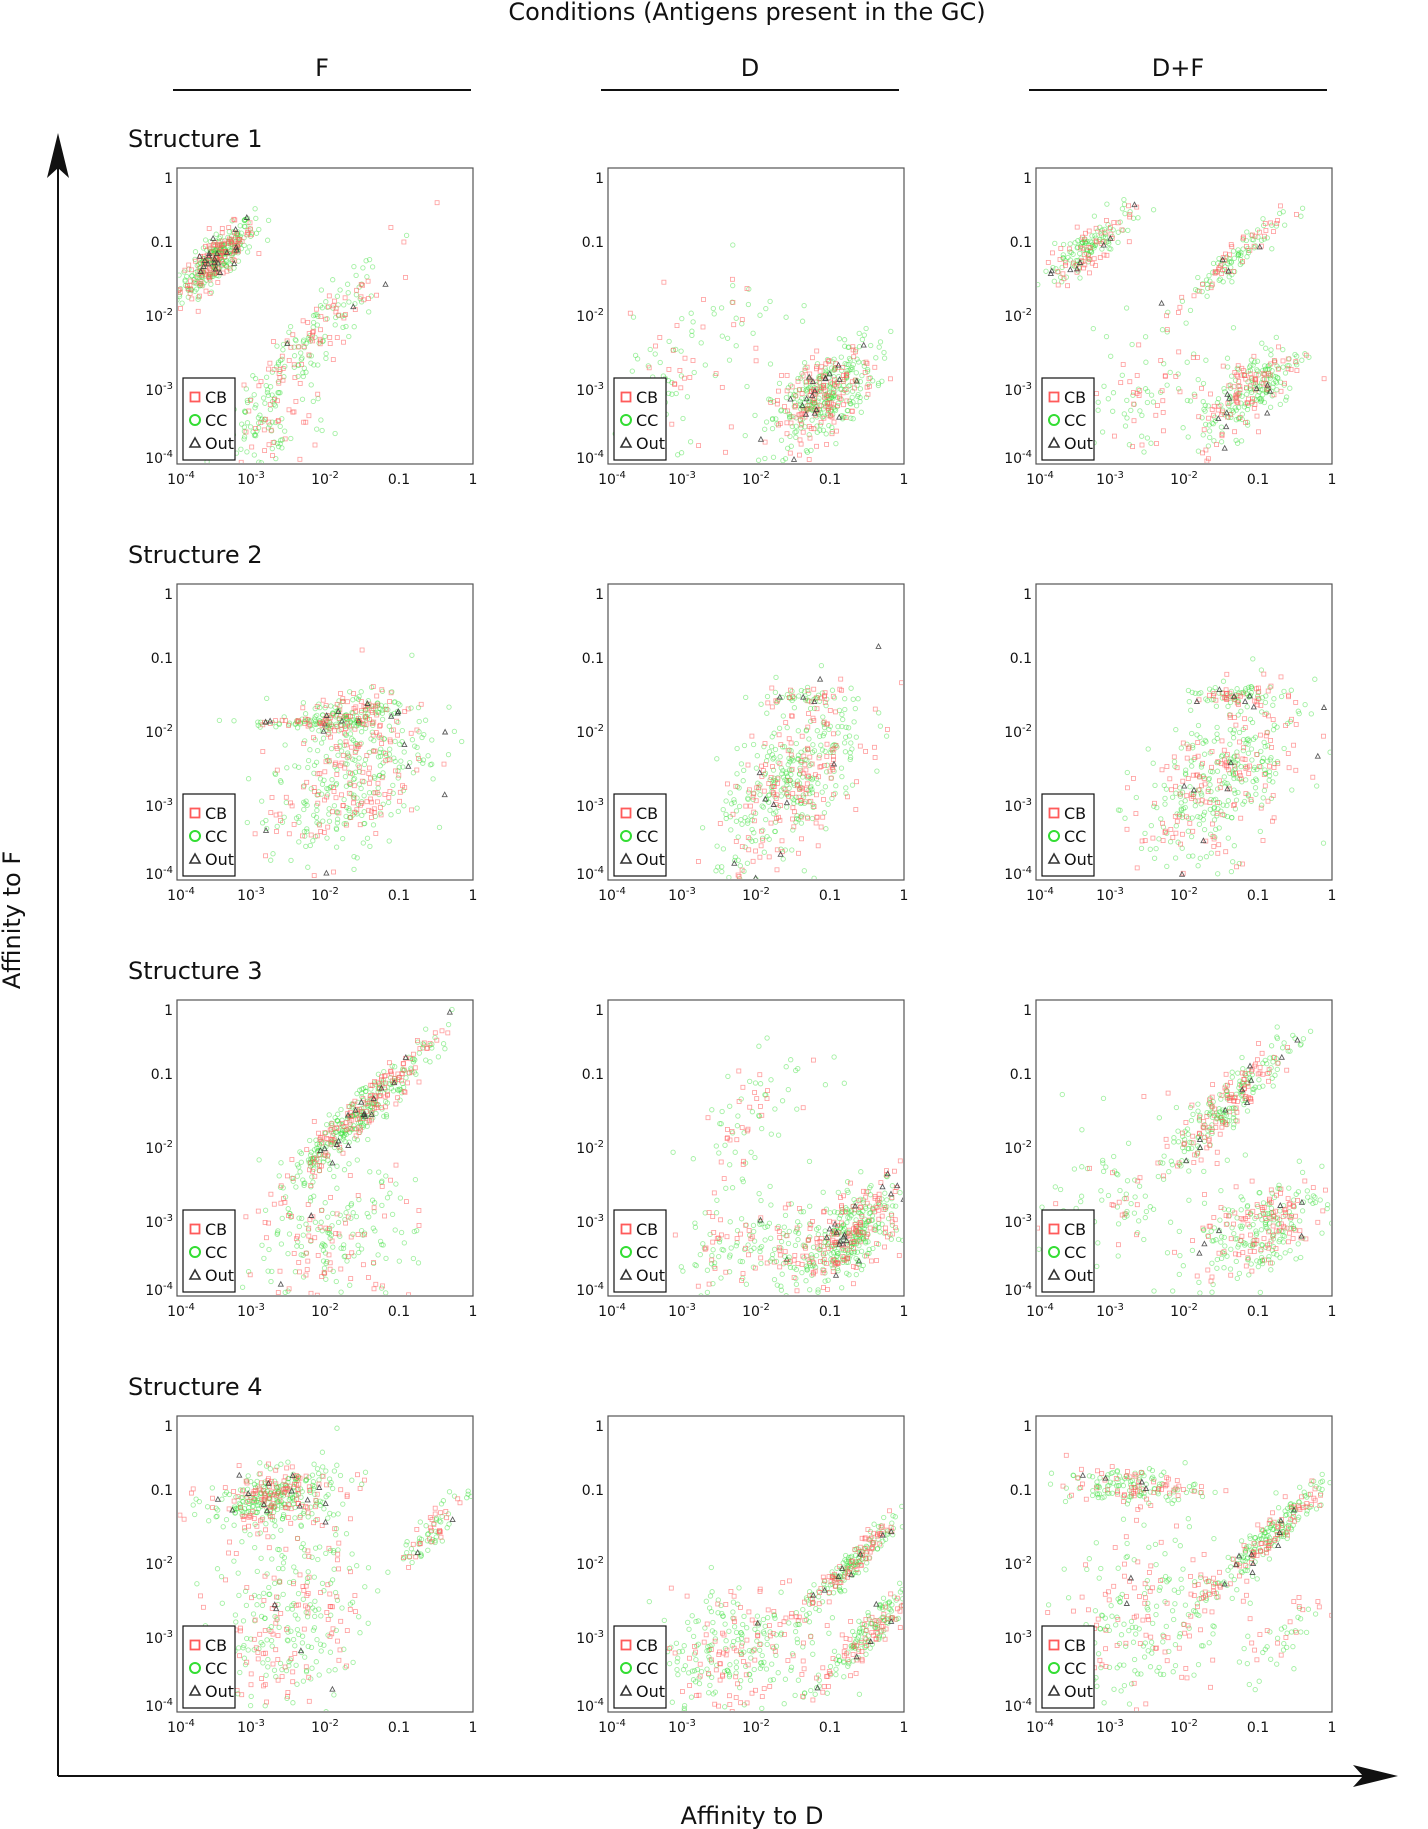 This screenshot has width=1428, height=1829. I want to click on x-tick-label: 10⁻³, so click(682, 895).